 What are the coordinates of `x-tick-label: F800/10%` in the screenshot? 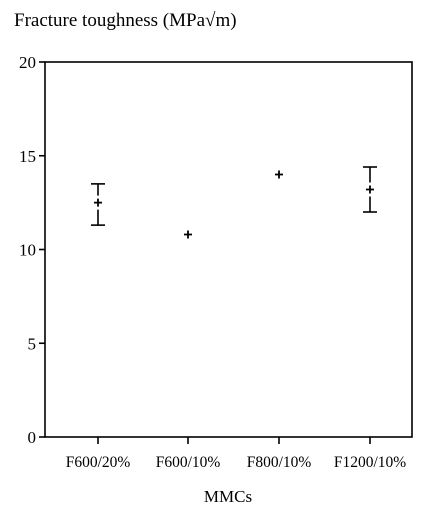 It's located at (279, 462).